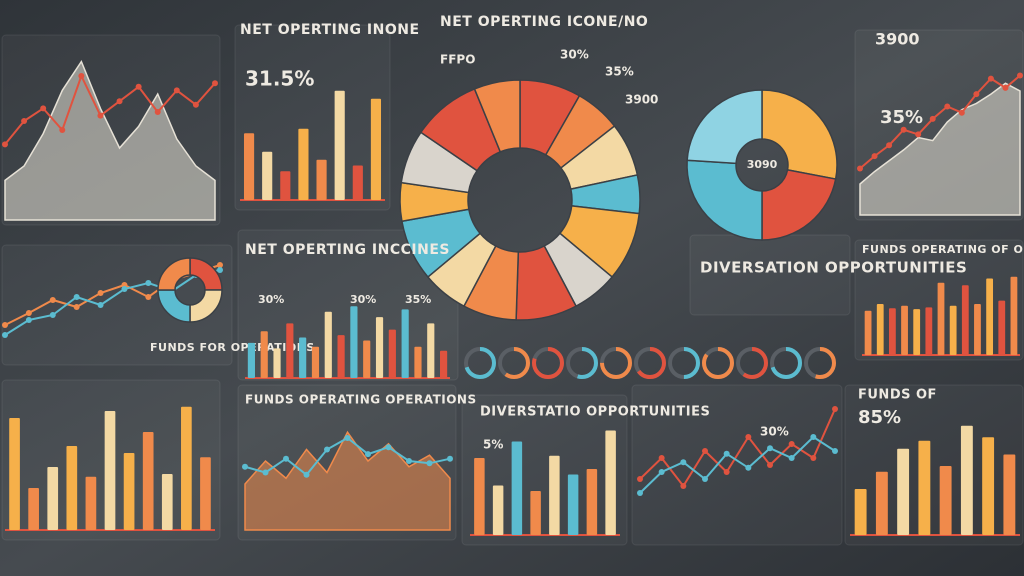 The height and width of the screenshot is (576, 1024). Describe the element at coordinates (833, 268) in the screenshot. I see `chart-title: DIVERSATION OPPORTUNITIES` at that location.